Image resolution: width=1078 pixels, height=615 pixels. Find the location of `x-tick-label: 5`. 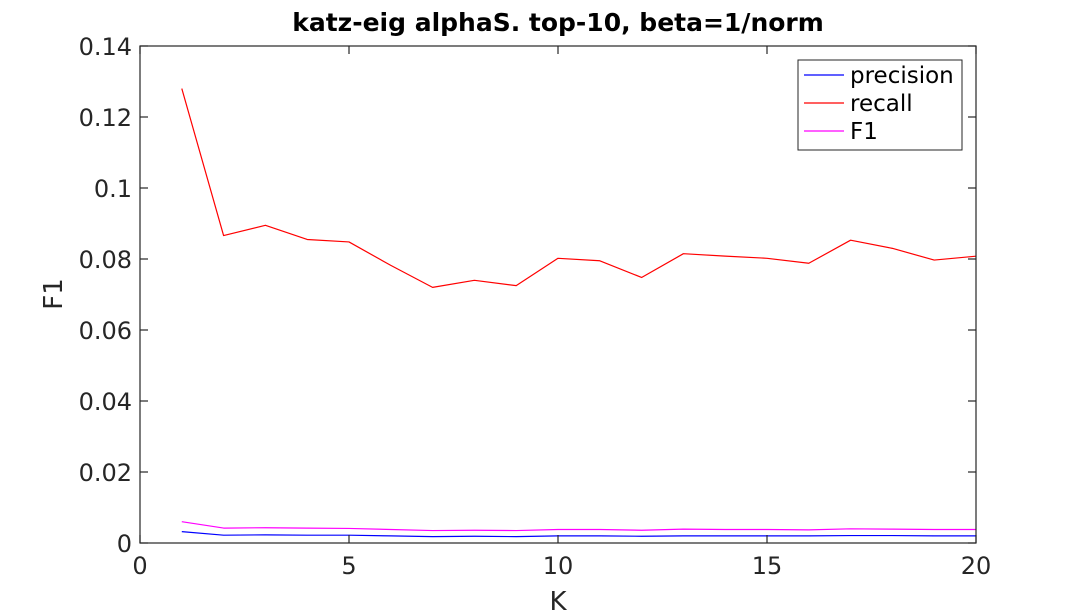

x-tick-label: 5 is located at coordinates (348, 566).